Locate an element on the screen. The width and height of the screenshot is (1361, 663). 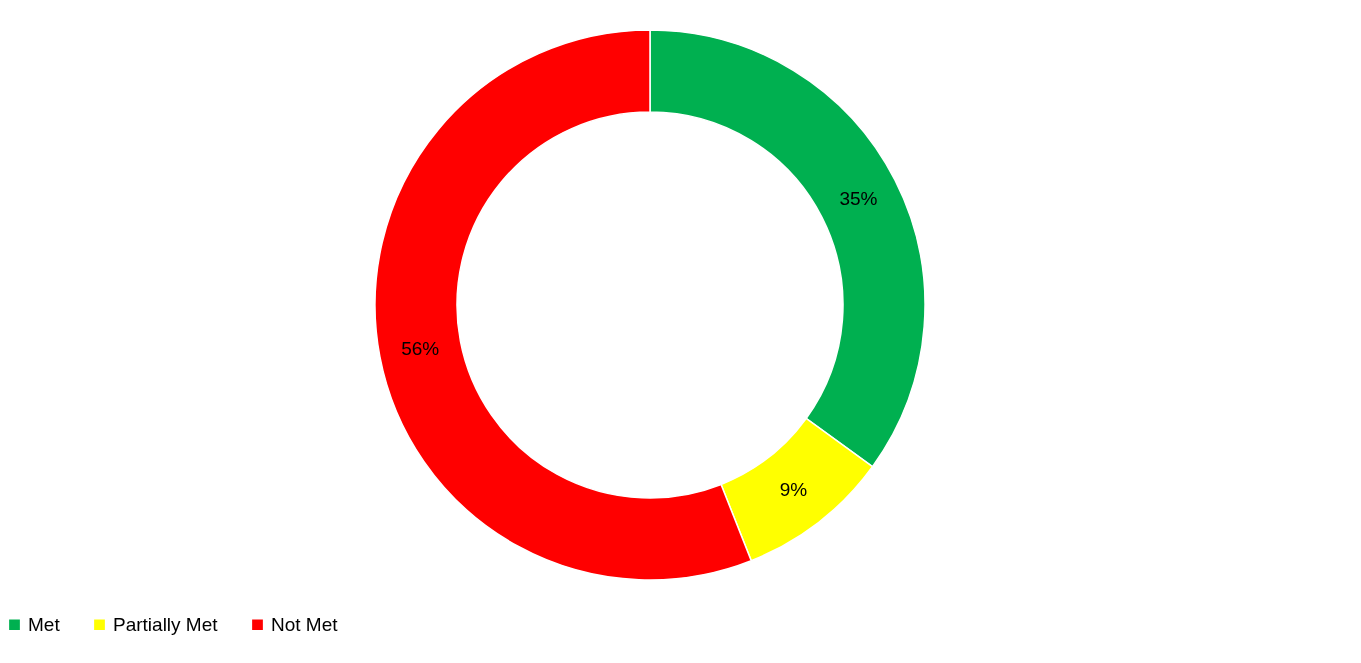
data-label: 35% is located at coordinates (858, 198).